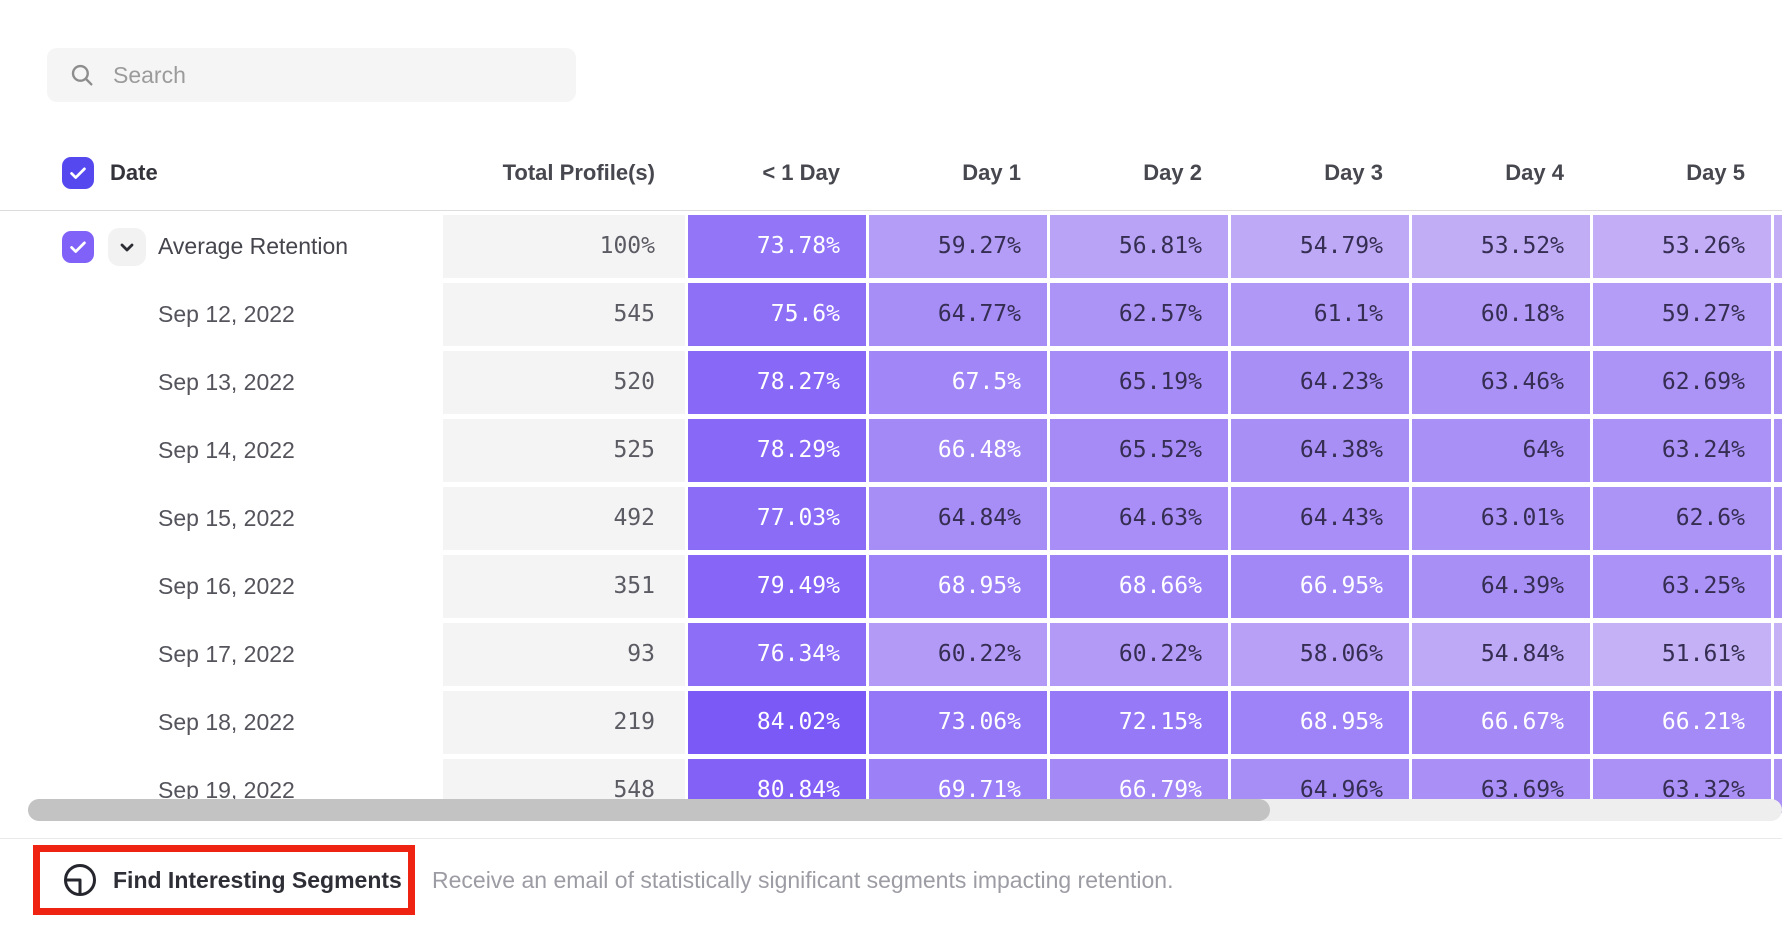  What do you see at coordinates (958, 450) in the screenshot?
I see `retention-cell-day-1: 66.48%` at bounding box center [958, 450].